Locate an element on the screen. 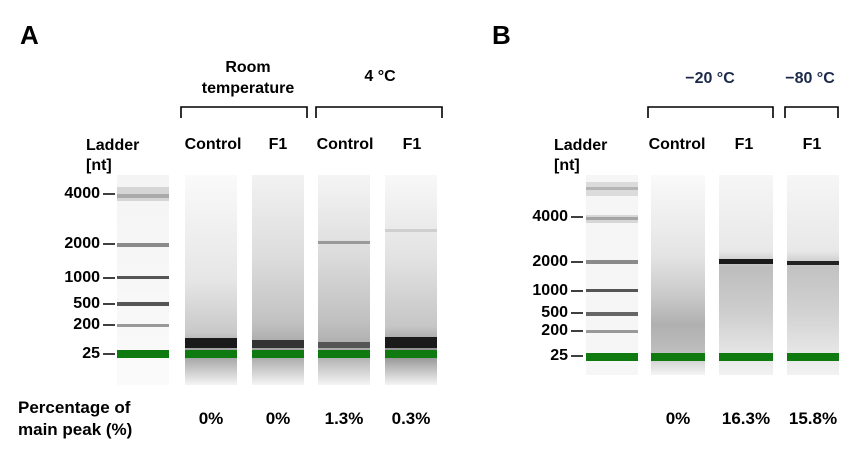 The width and height of the screenshot is (863, 453). bracket-4c is located at coordinates (379, 112).